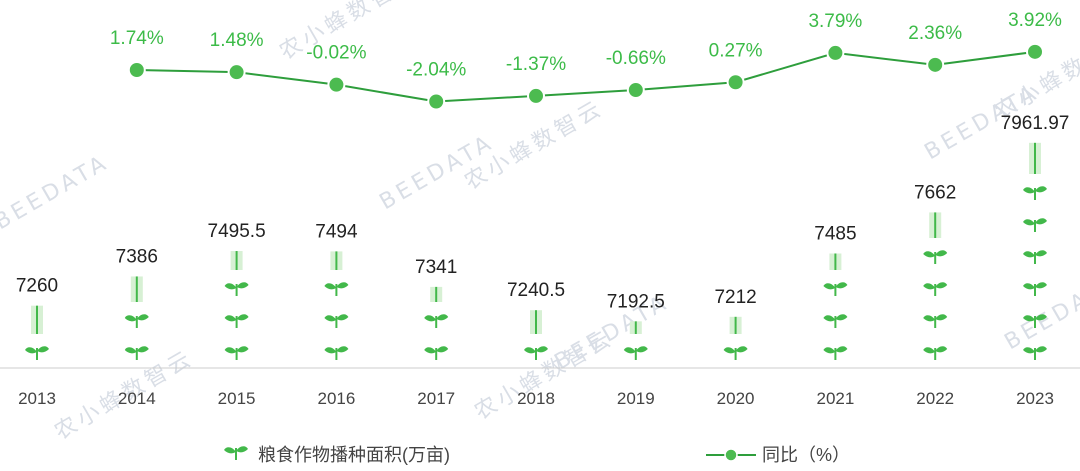  What do you see at coordinates (835, 233) in the screenshot?
I see `bar-value-label: 7485` at bounding box center [835, 233].